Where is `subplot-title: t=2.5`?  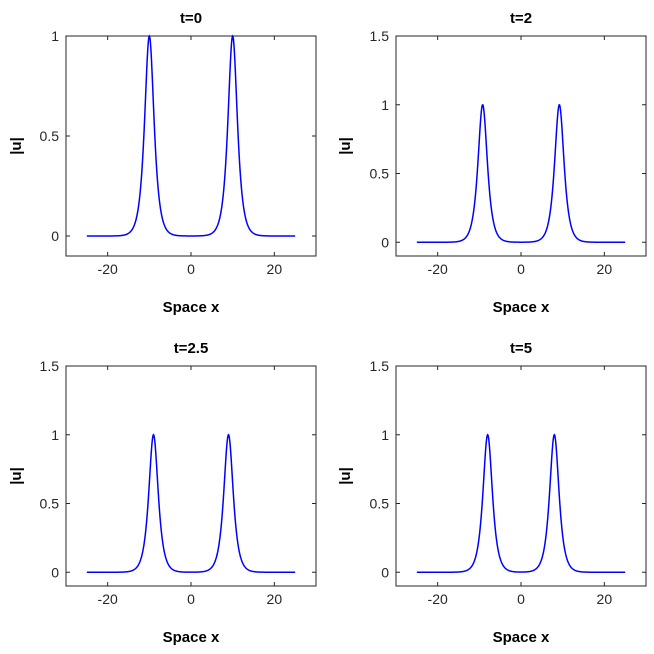 subplot-title: t=2.5 is located at coordinates (191, 348).